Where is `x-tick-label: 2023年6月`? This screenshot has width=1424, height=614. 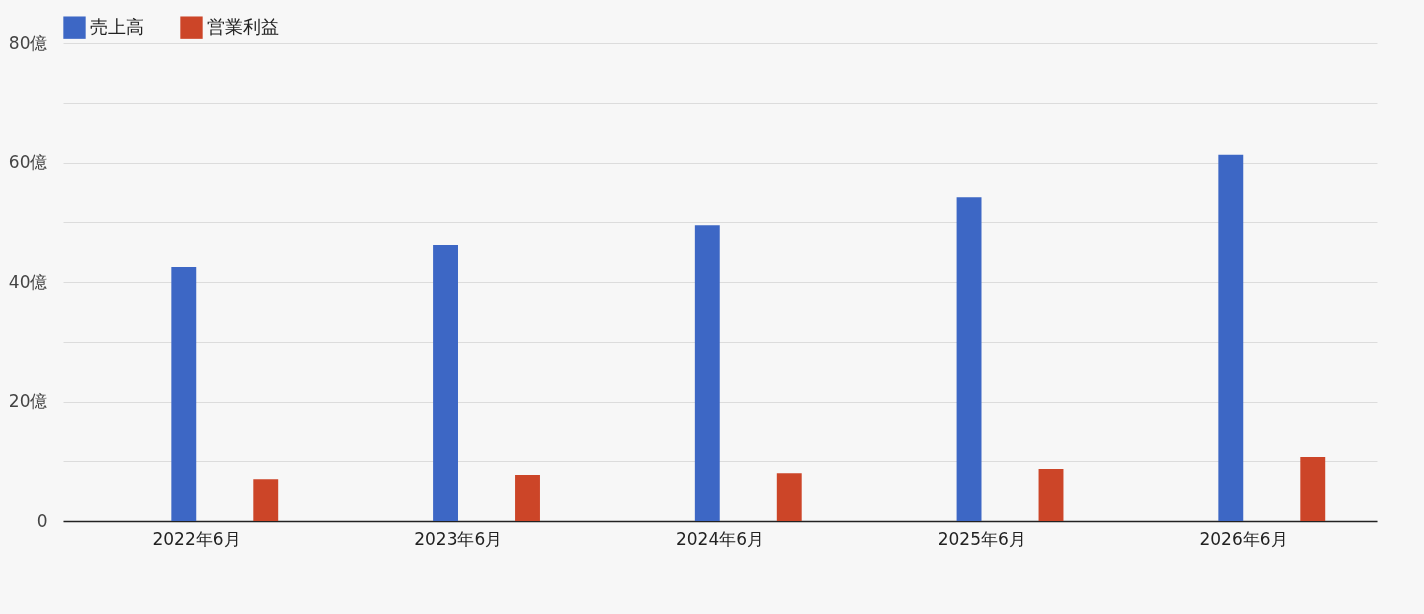 x-tick-label: 2023年6月 is located at coordinates (458, 538).